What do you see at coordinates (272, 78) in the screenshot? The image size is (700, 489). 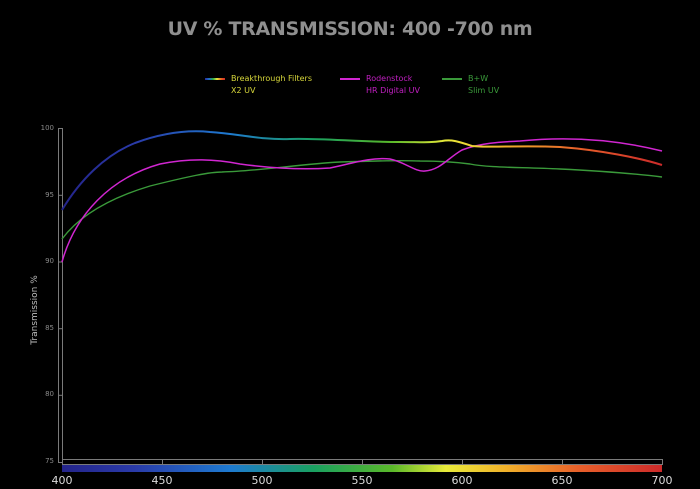 I see `legend-label: Breakthrough Filters` at bounding box center [272, 78].